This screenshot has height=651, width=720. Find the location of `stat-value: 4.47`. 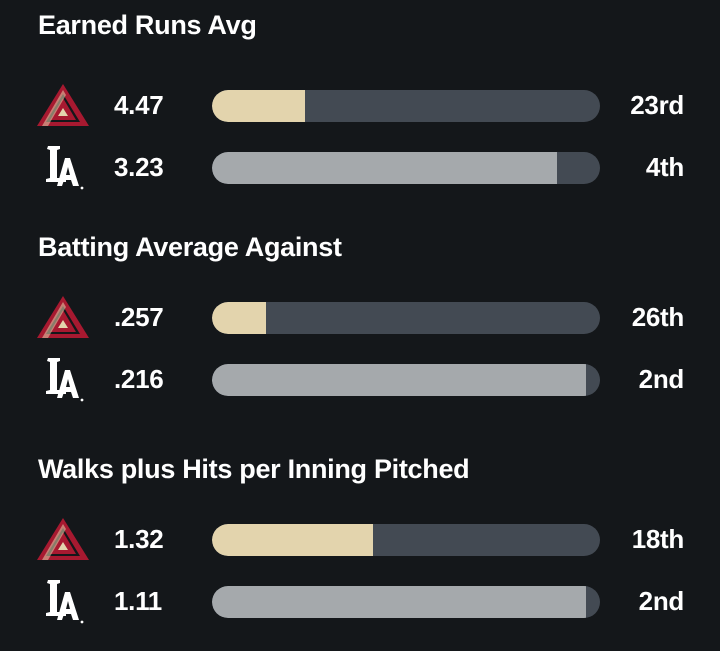

stat-value: 4.47 is located at coordinates (139, 105).